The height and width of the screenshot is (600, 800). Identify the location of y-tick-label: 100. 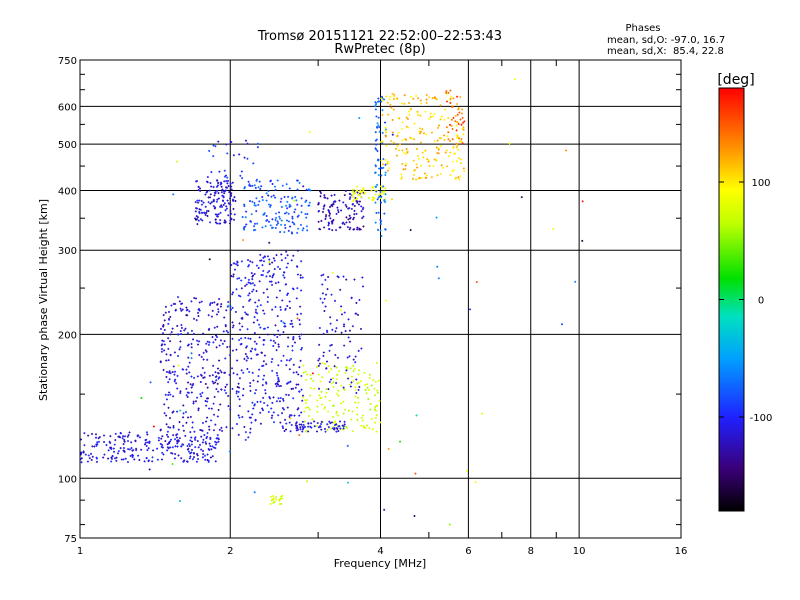
(67, 479).